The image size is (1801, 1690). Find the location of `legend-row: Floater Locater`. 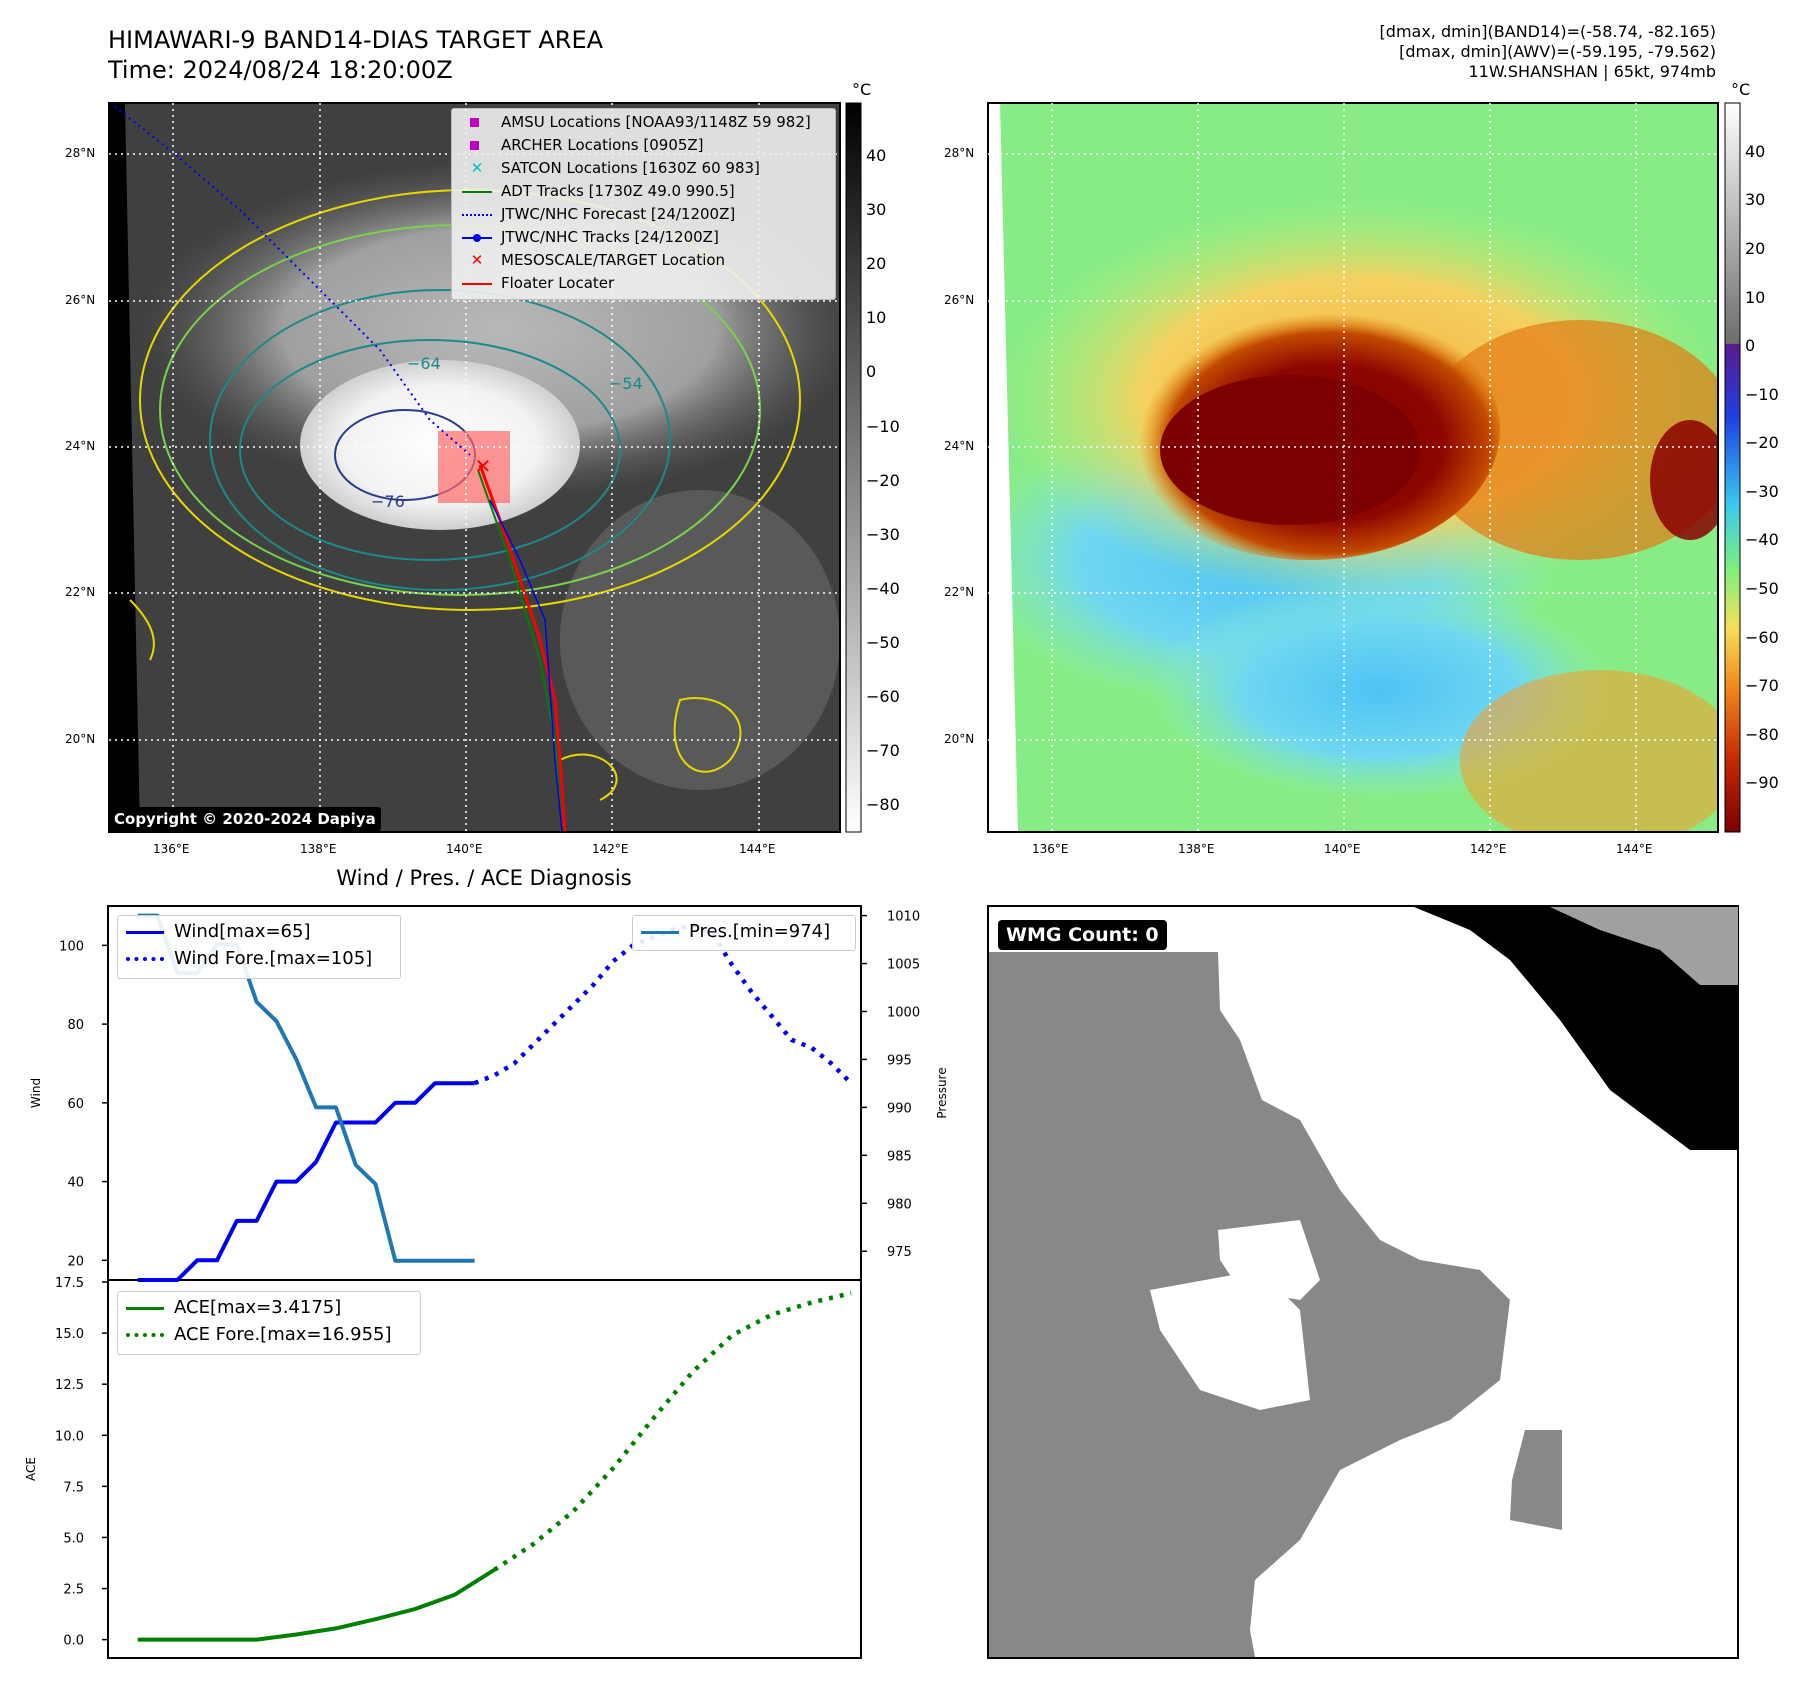

legend-row: Floater Locater is located at coordinates (538, 283).